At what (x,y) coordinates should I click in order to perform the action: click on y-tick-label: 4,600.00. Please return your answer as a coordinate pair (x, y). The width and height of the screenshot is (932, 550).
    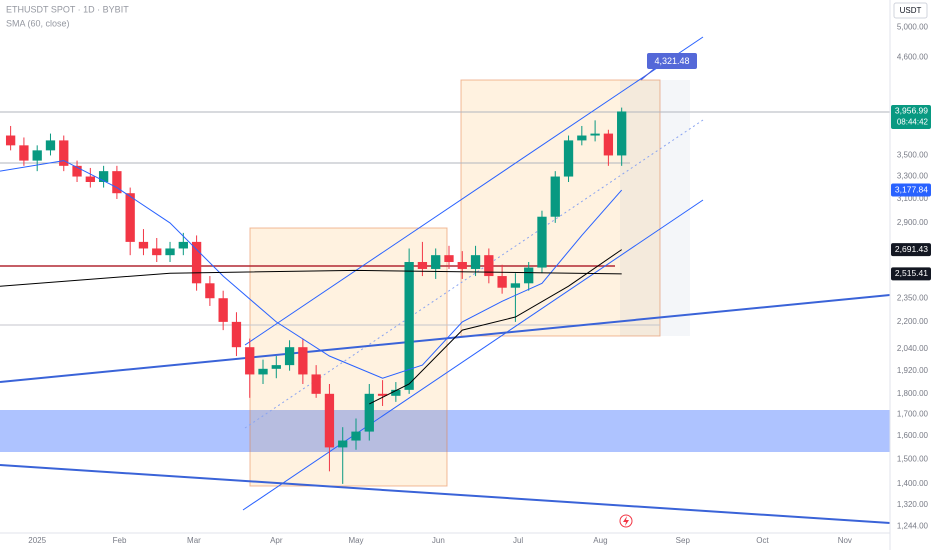
    Looking at the image, I should click on (913, 57).